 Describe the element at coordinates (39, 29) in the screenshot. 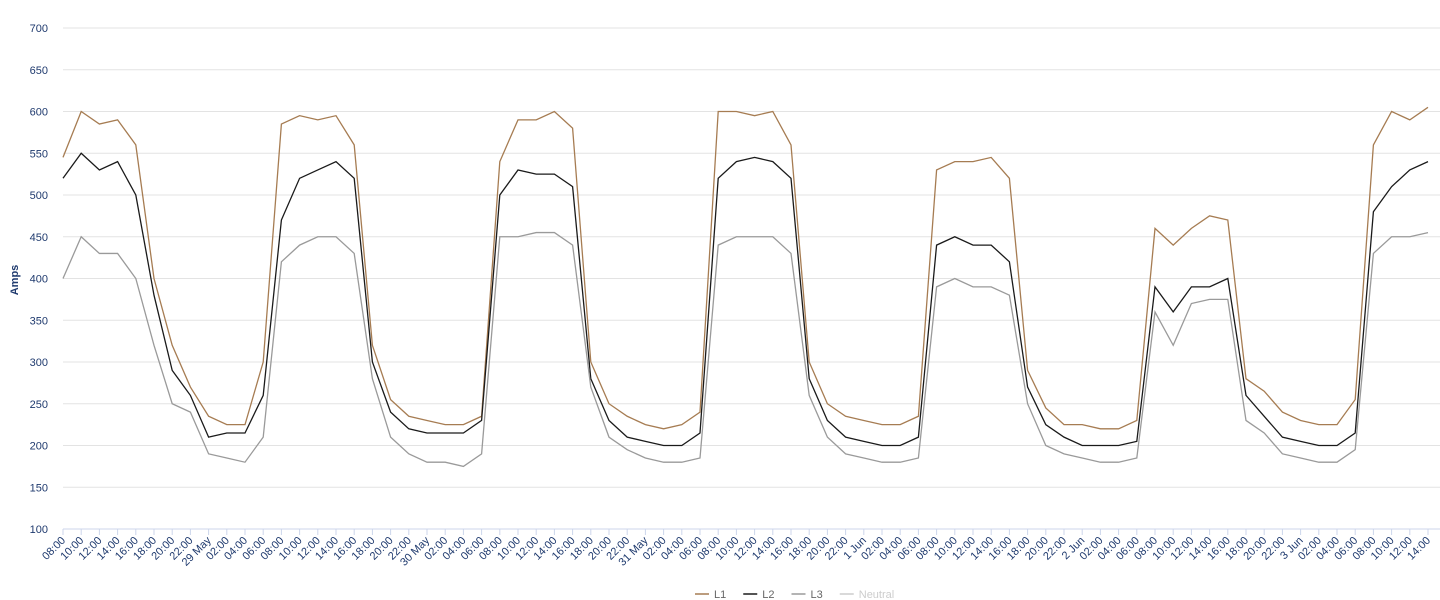

I see `y-tick-label: 700` at that location.